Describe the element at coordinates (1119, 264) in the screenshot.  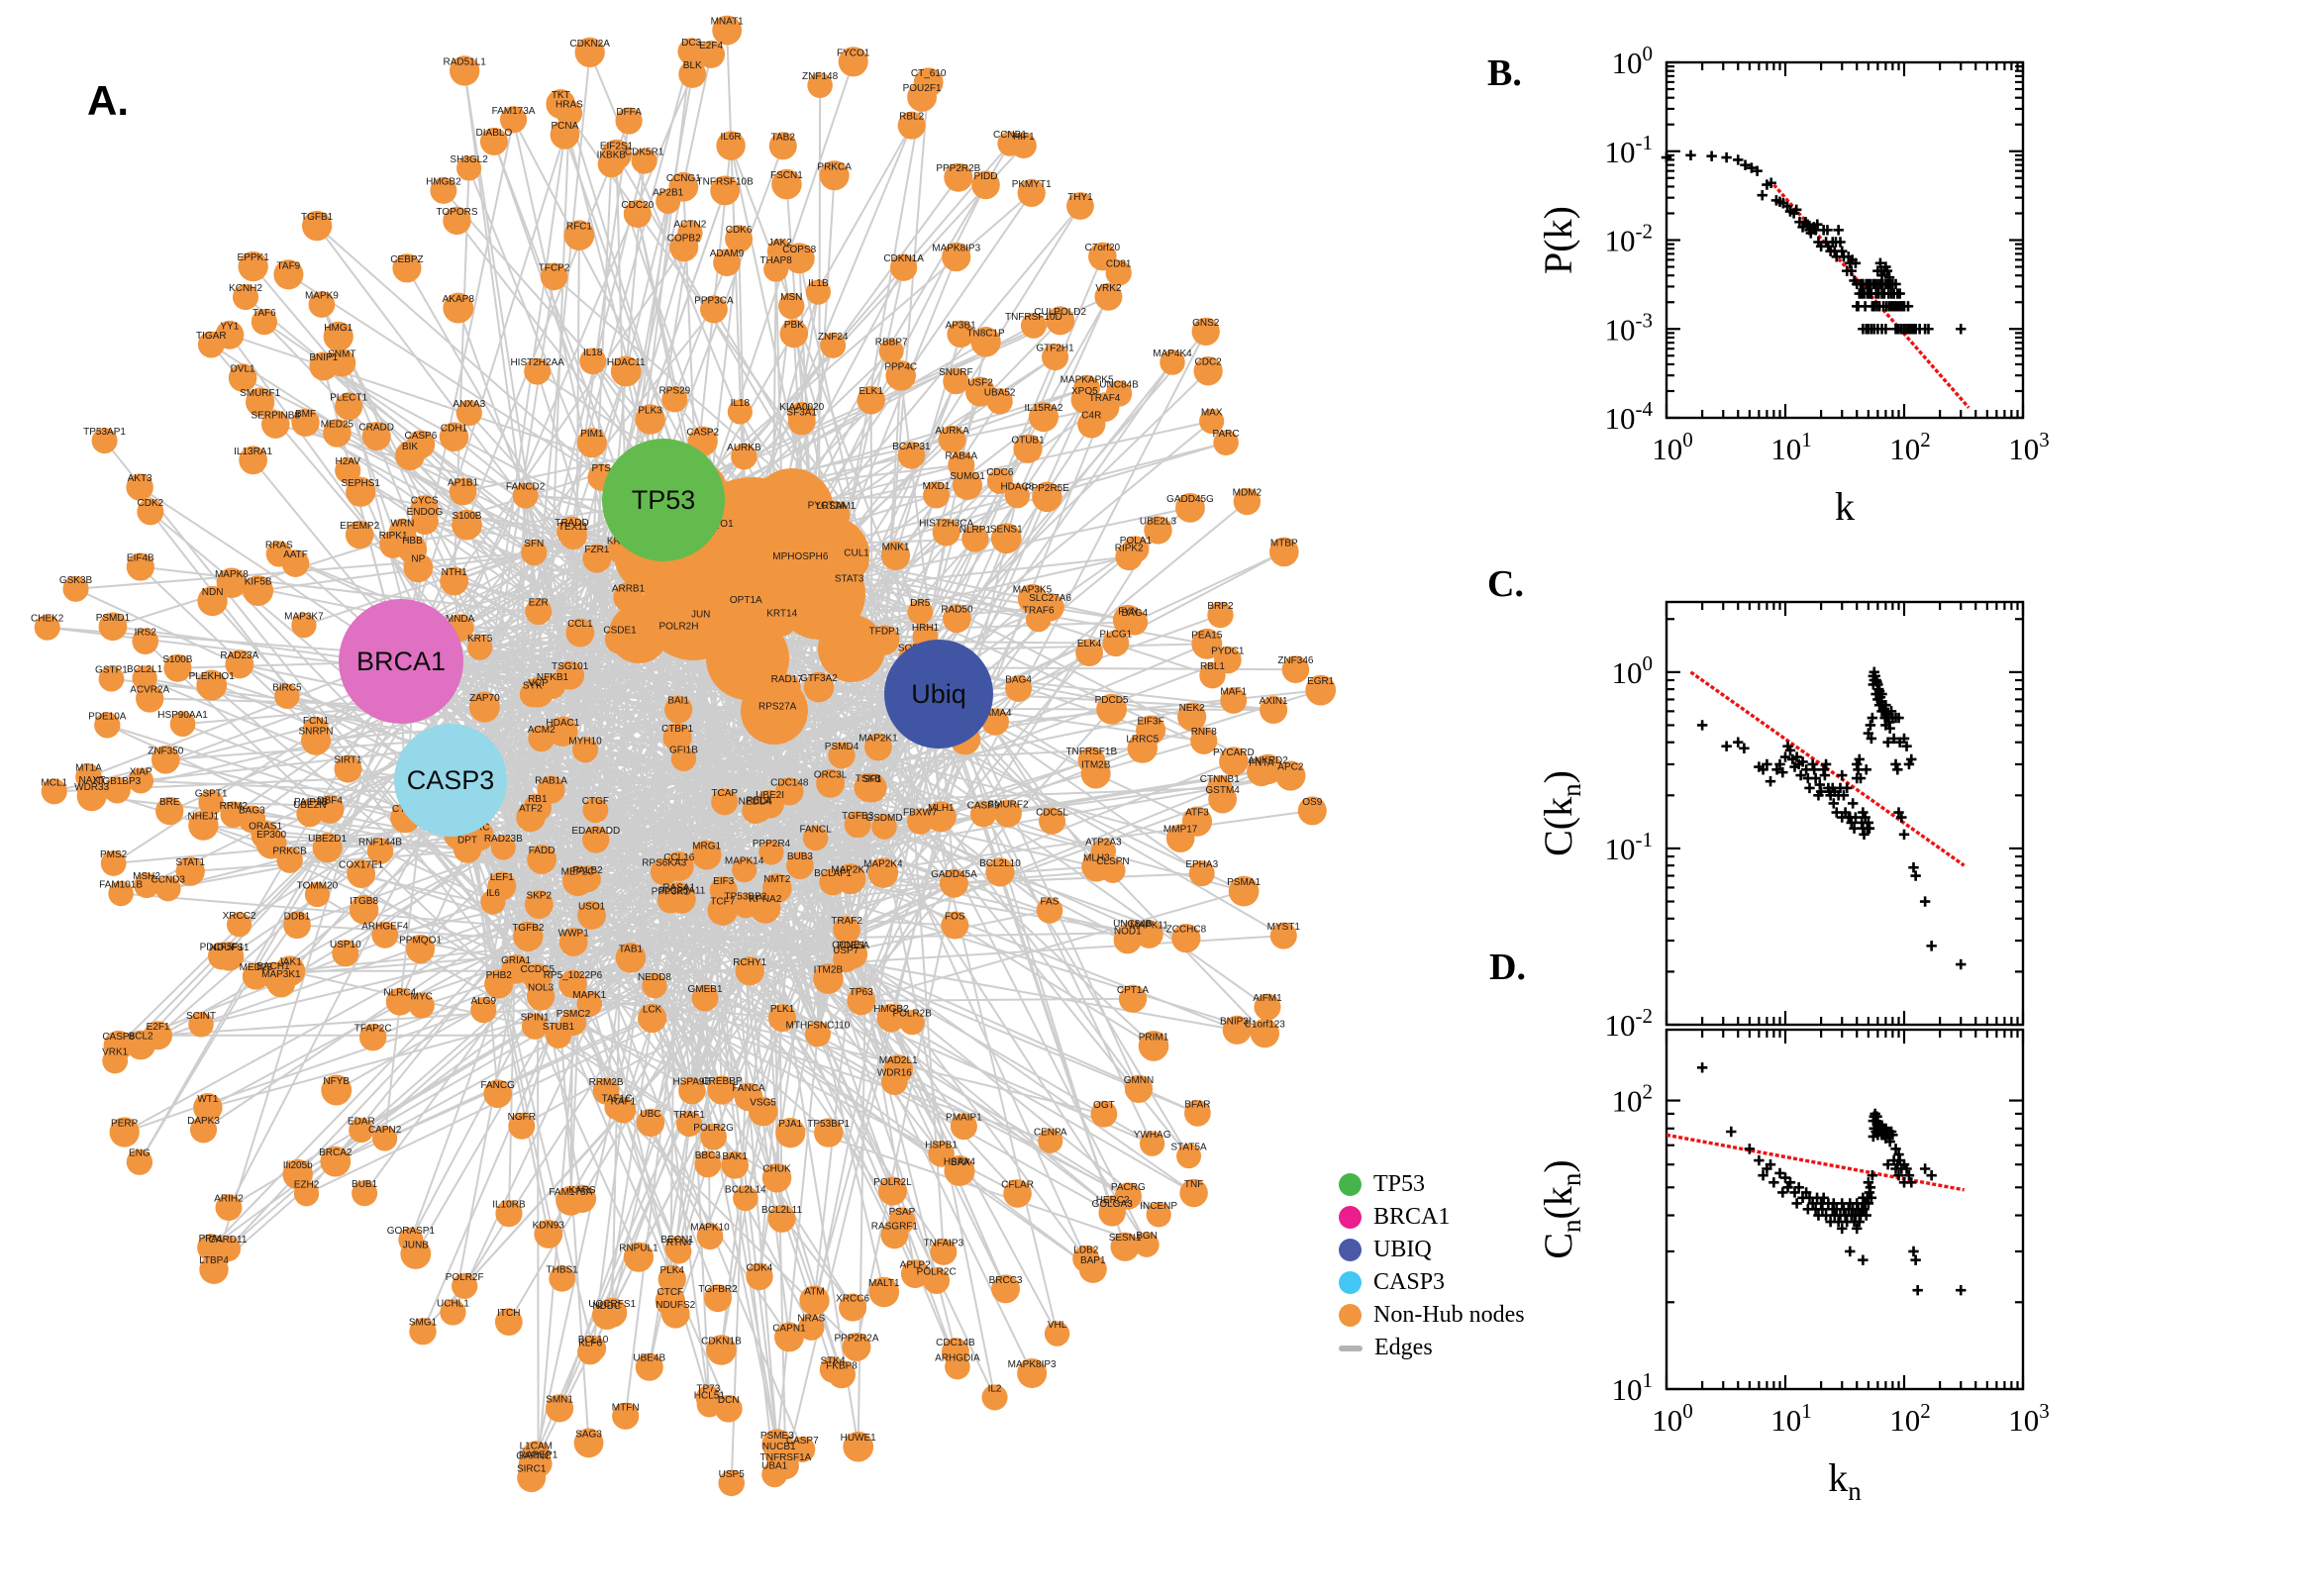
I see `svg-text: CD81` at that location.